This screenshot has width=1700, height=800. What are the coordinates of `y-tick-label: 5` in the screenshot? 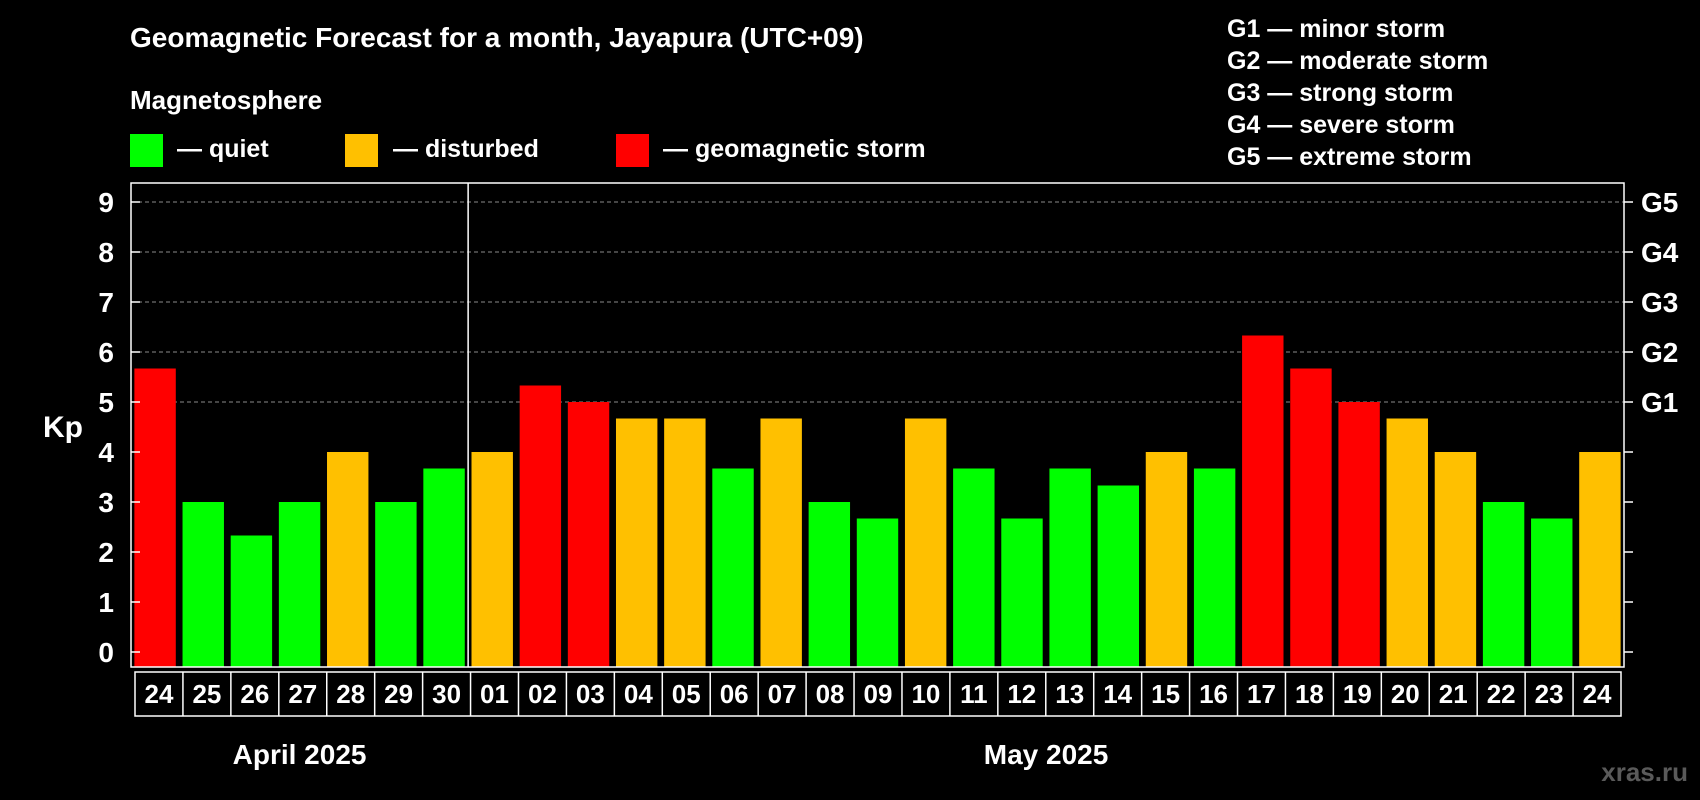 It's located at (106, 402).